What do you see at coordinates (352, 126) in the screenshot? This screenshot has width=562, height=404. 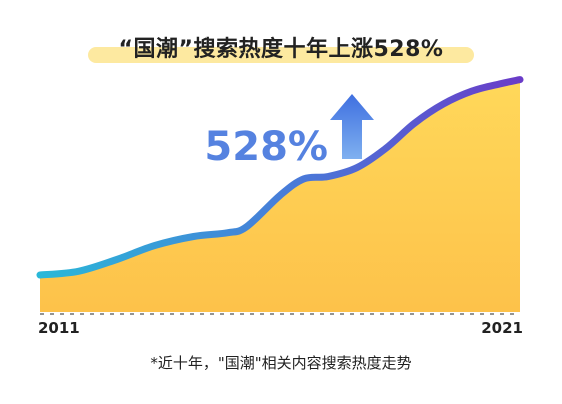 I see `growth-arrow-icon` at bounding box center [352, 126].